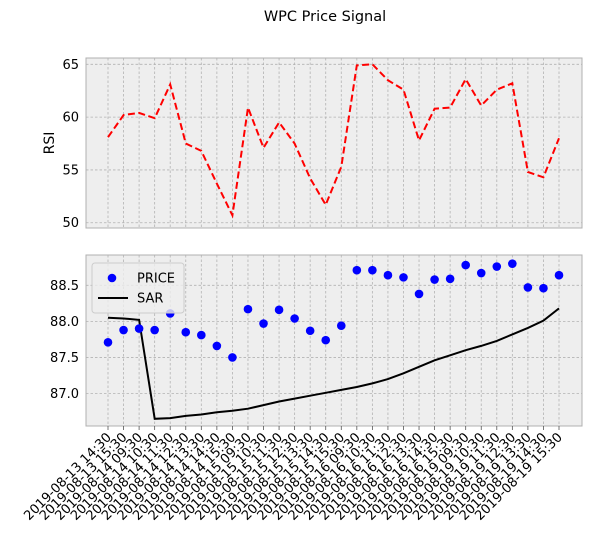  What do you see at coordinates (64, 322) in the screenshot?
I see `y-tick-label: 88.0` at bounding box center [64, 322].